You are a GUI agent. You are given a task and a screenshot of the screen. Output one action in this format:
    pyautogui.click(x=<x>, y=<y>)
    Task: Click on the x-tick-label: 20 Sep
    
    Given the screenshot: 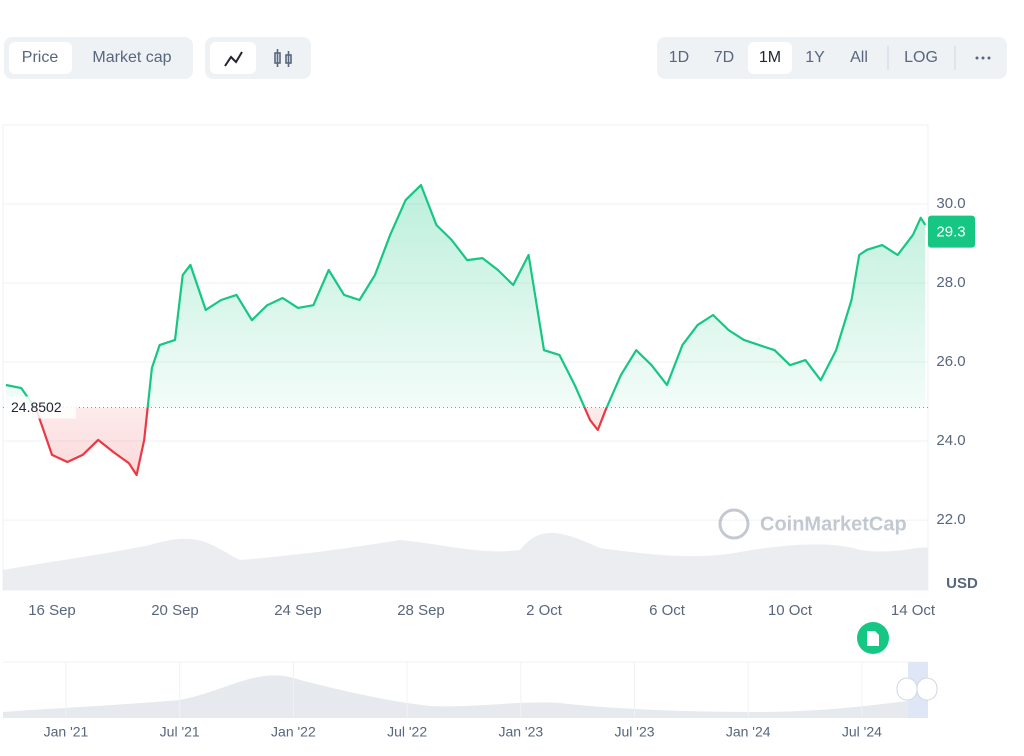 What is the action you would take?
    pyautogui.click(x=175, y=610)
    